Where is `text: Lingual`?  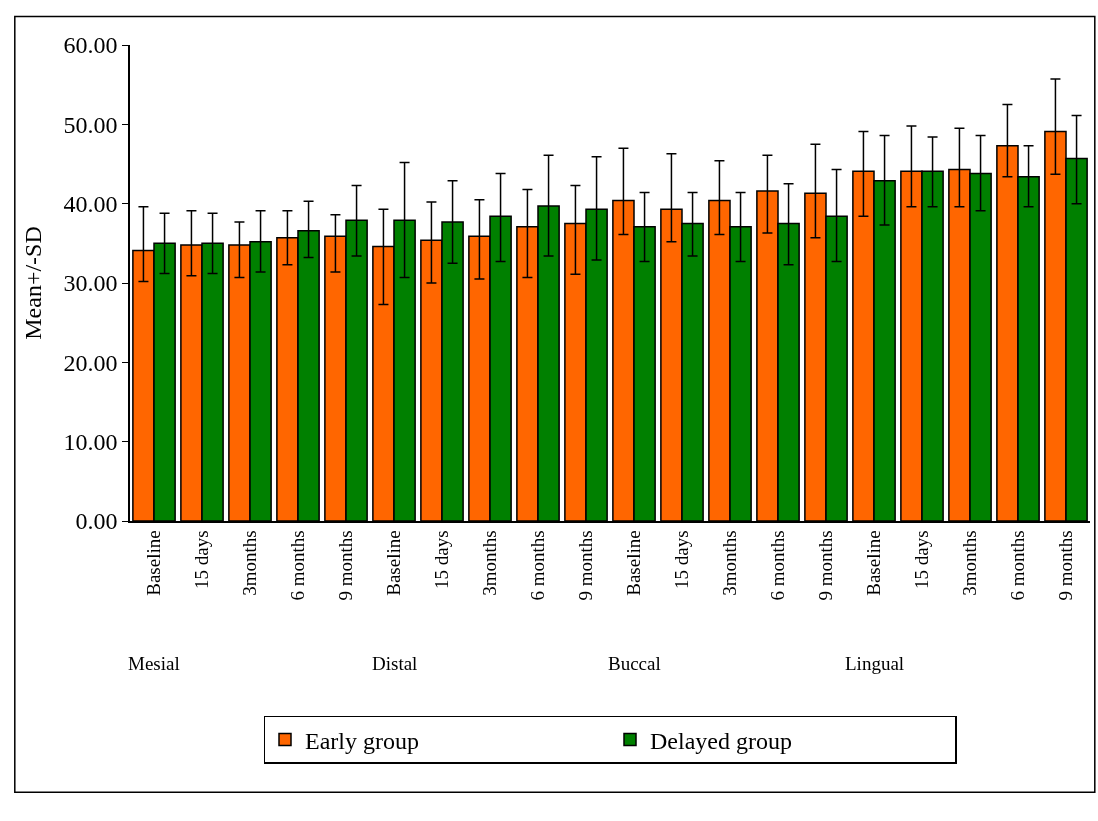 text: Lingual is located at coordinates (875, 663).